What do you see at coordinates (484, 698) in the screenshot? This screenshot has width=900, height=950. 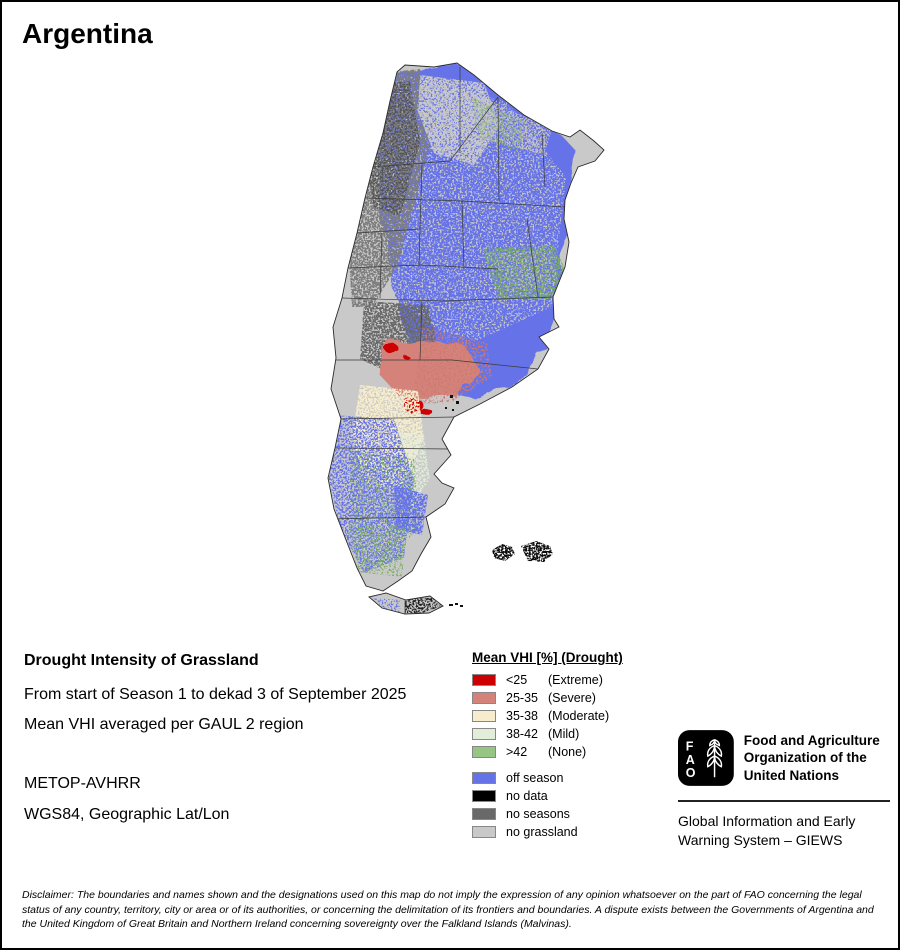 I see `legend-swatch-severe` at bounding box center [484, 698].